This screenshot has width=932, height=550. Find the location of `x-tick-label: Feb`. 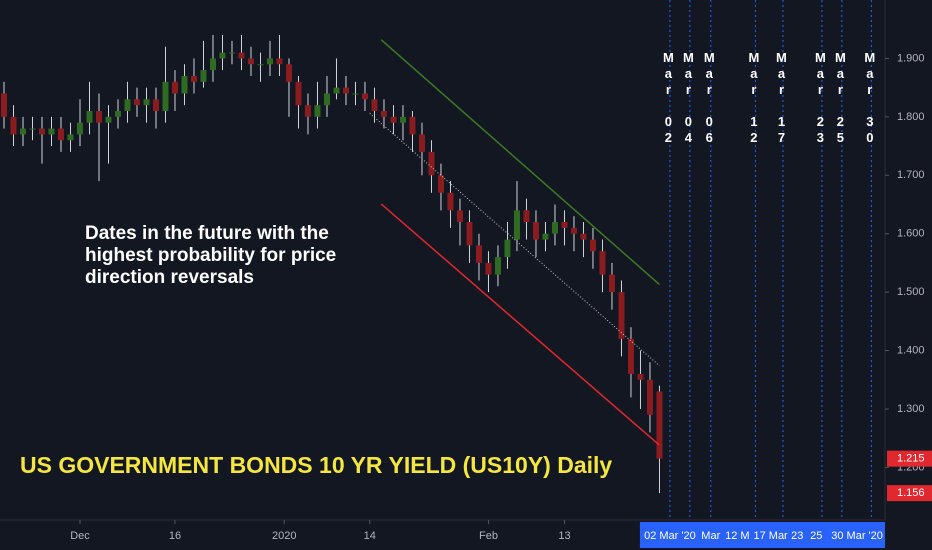

x-tick-label: Feb is located at coordinates (488, 536).